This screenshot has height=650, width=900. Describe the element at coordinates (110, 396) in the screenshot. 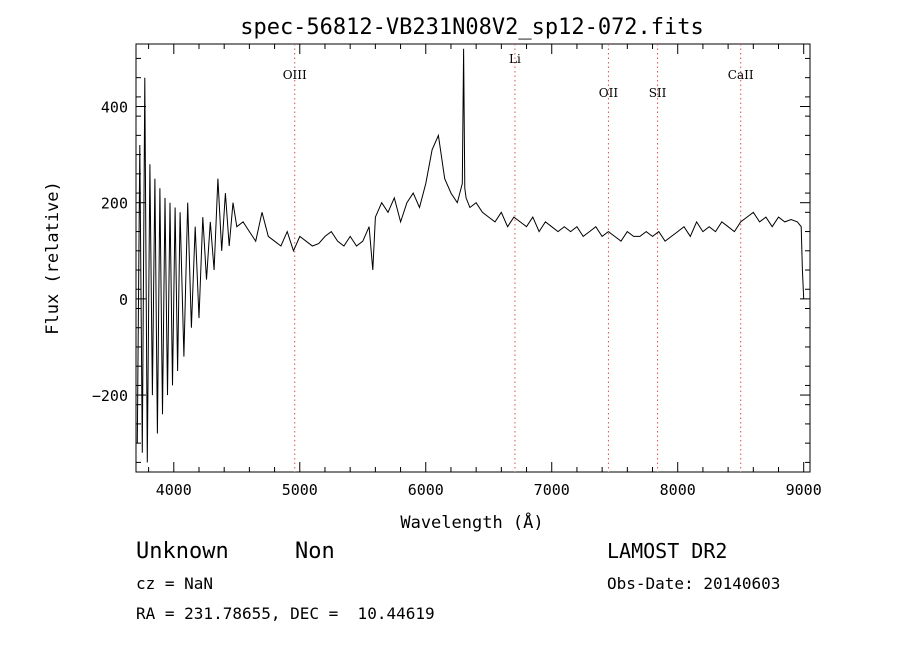

I see `y-tick-label: −200` at that location.